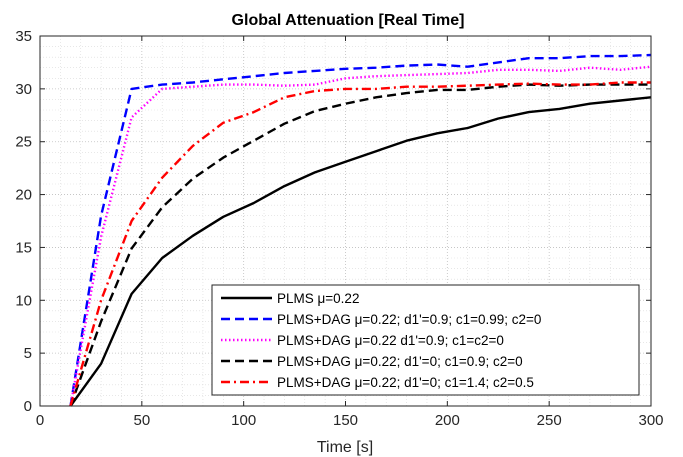 The image size is (683, 457). I want to click on y-tick-label: 10, so click(23, 300).